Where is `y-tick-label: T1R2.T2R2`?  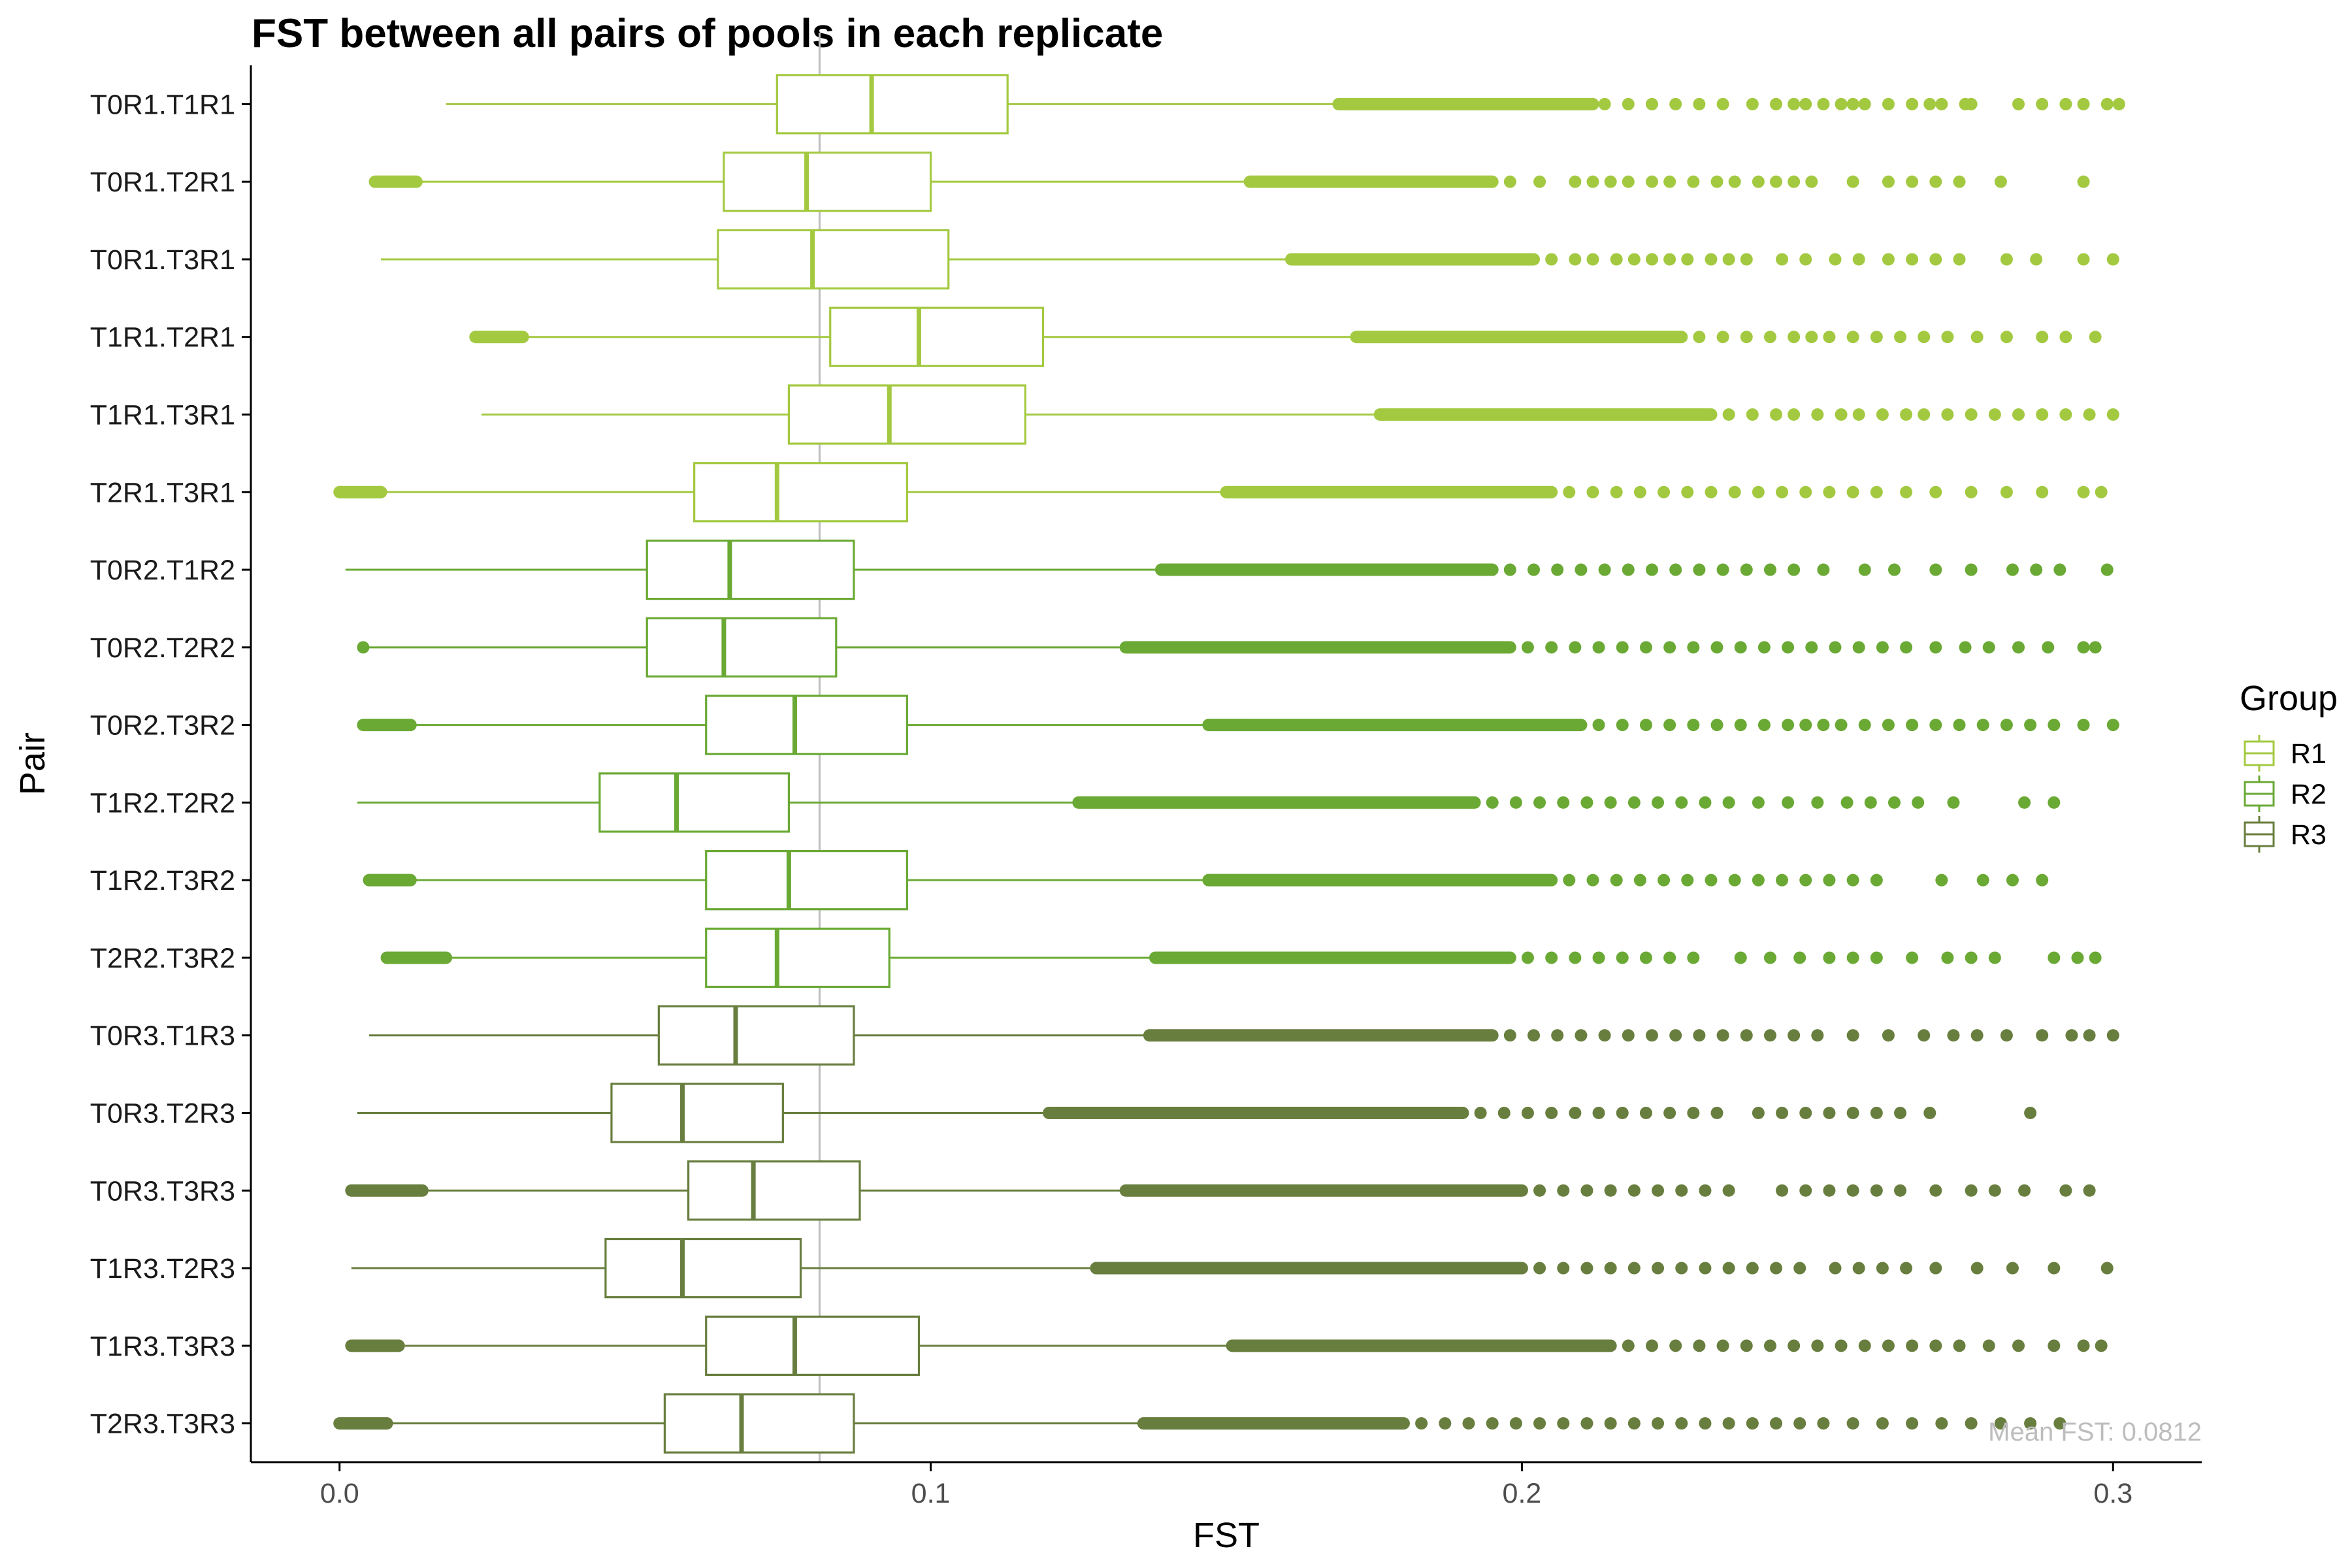 y-tick-label: T1R2.T2R2 is located at coordinates (162, 803).